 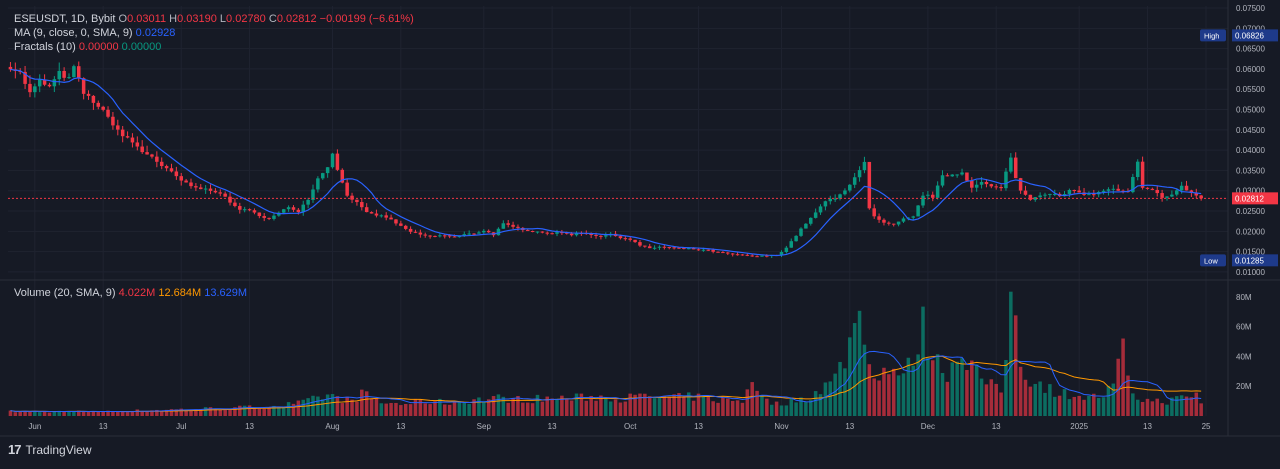 I want to click on low-marker-tag, so click(x=1213, y=260).